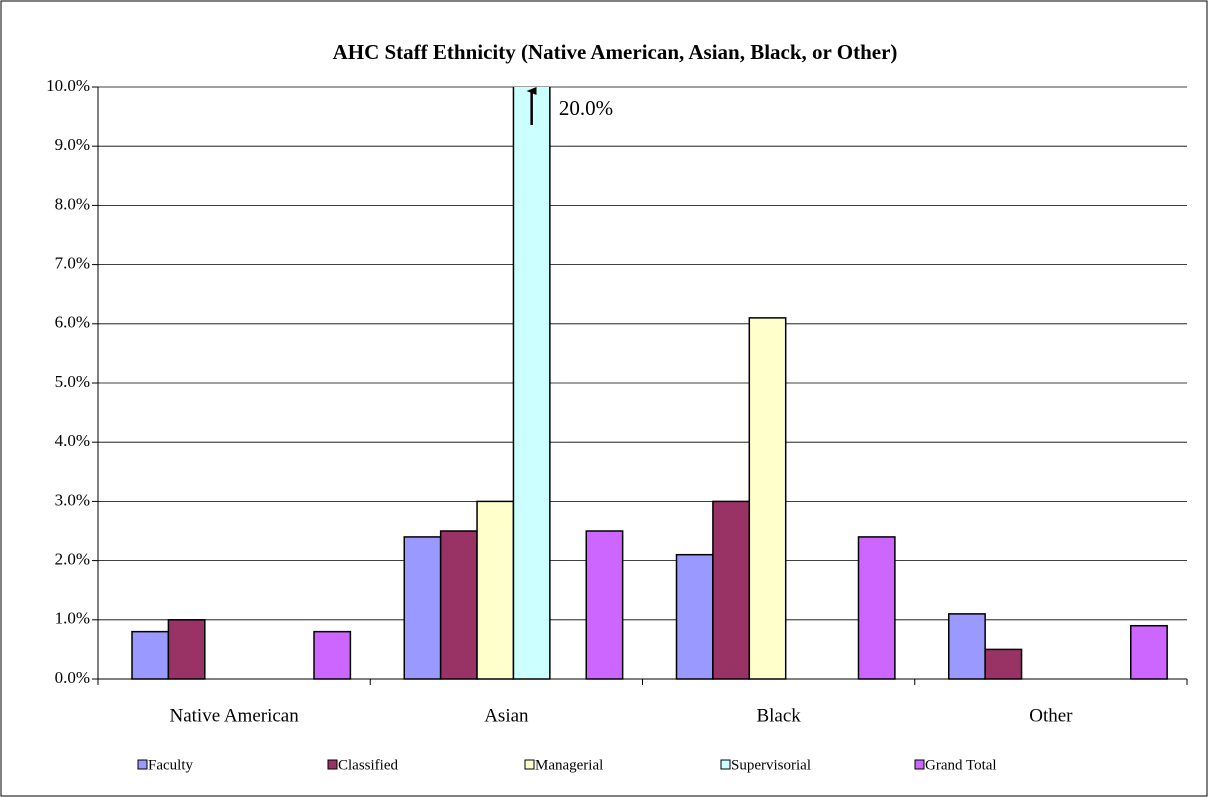  I want to click on y-tick-label: 0.0%, so click(72, 677).